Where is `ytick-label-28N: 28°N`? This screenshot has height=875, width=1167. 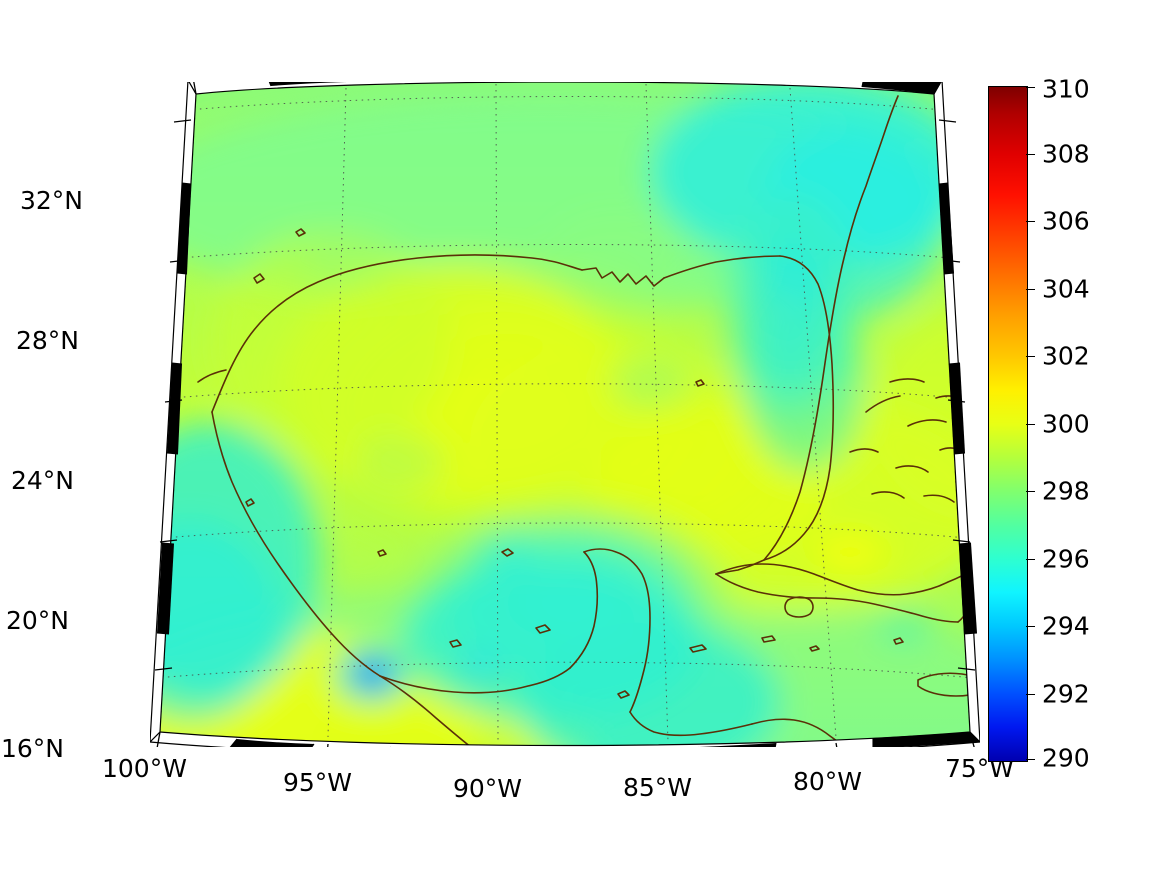 ytick-label-28N: 28°N is located at coordinates (48, 340).